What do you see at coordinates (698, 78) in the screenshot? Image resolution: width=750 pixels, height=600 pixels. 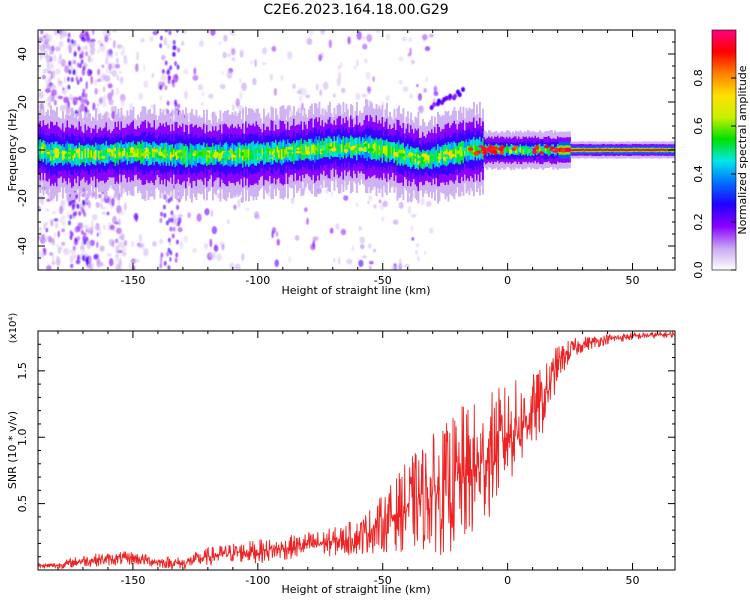 I see `colorbar-tick-label: 0.8` at bounding box center [698, 78].